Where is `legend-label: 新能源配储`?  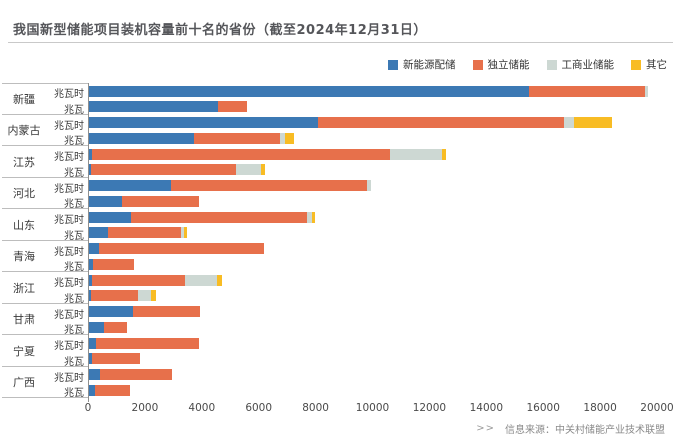 legend-label: 新能源配储 is located at coordinates (429, 65).